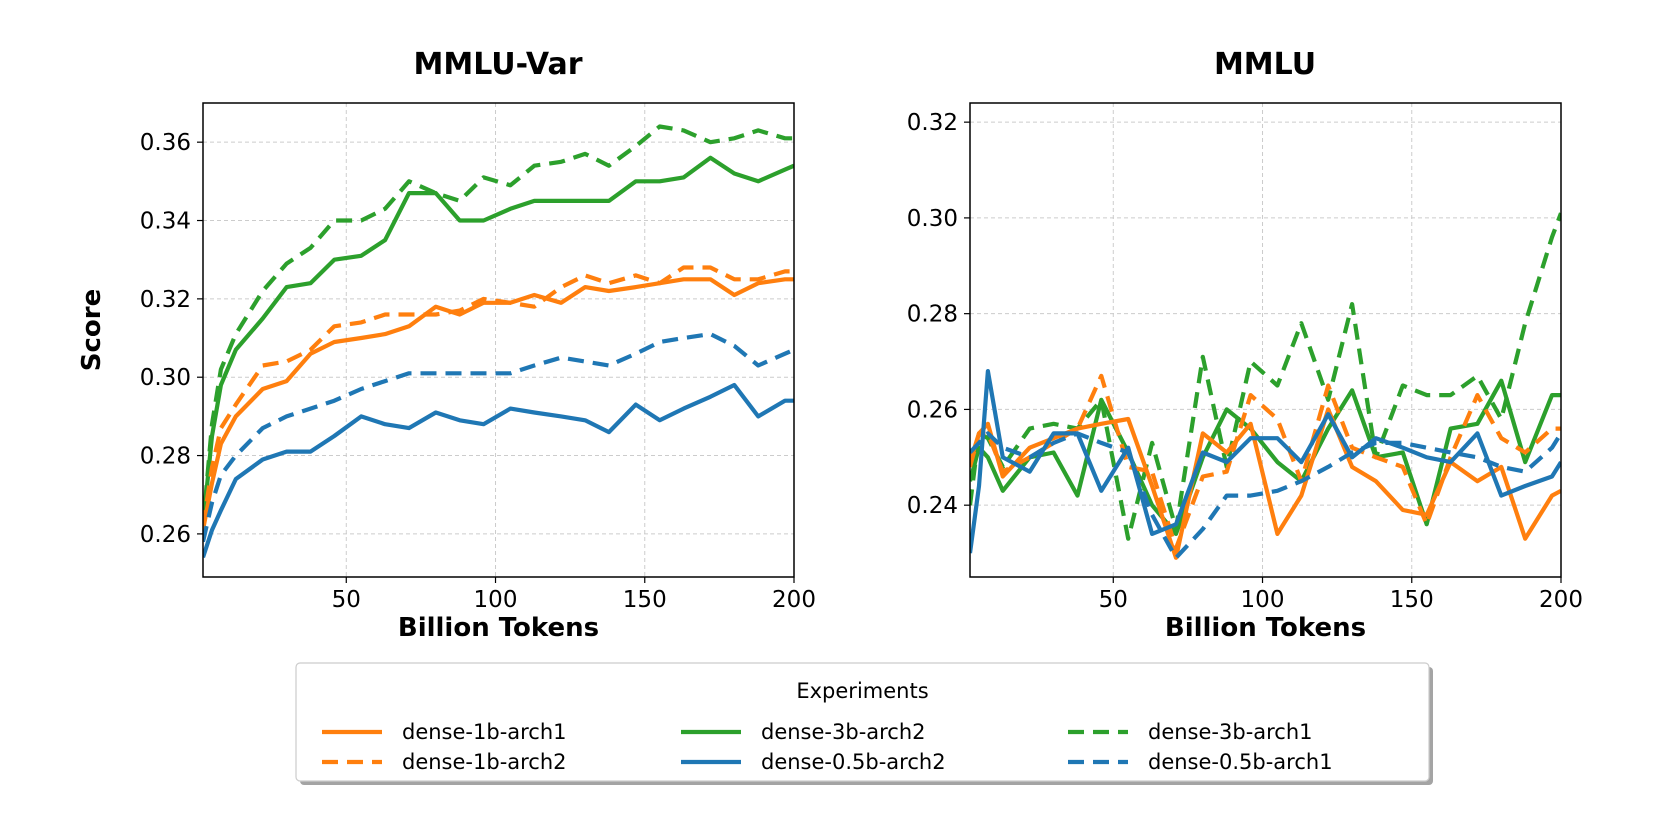 The width and height of the screenshot is (1661, 830). What do you see at coordinates (498, 64) in the screenshot?
I see `panel-title: MMLU-Var` at bounding box center [498, 64].